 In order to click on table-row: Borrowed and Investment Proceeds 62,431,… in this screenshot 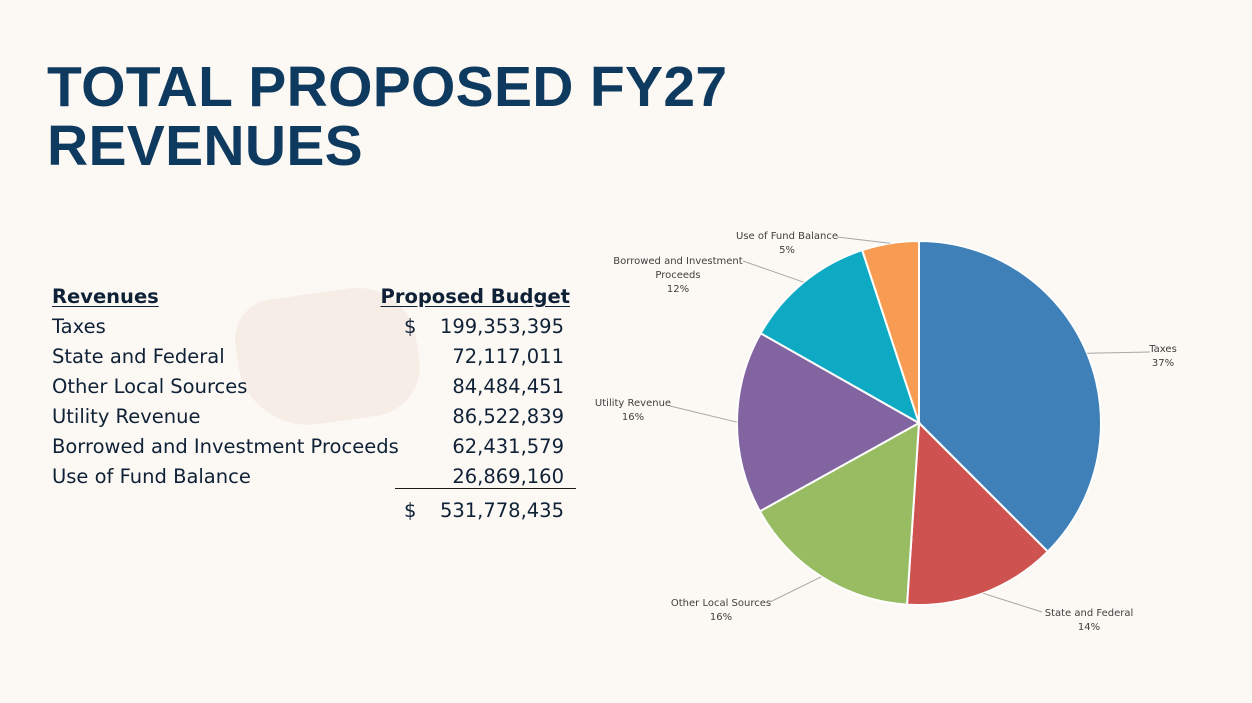, I will do `click(314, 447)`.